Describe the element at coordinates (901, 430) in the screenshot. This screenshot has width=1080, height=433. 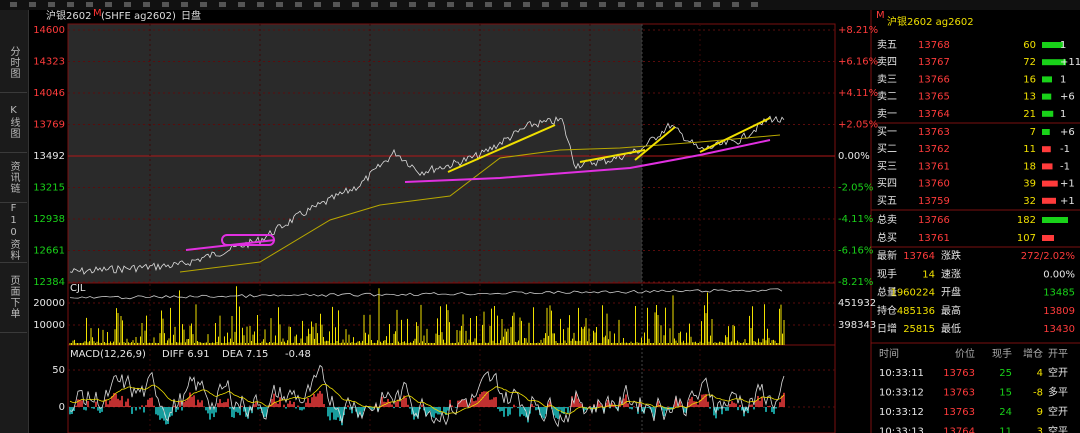
I see `tick-cell: 10:33:13` at that location.